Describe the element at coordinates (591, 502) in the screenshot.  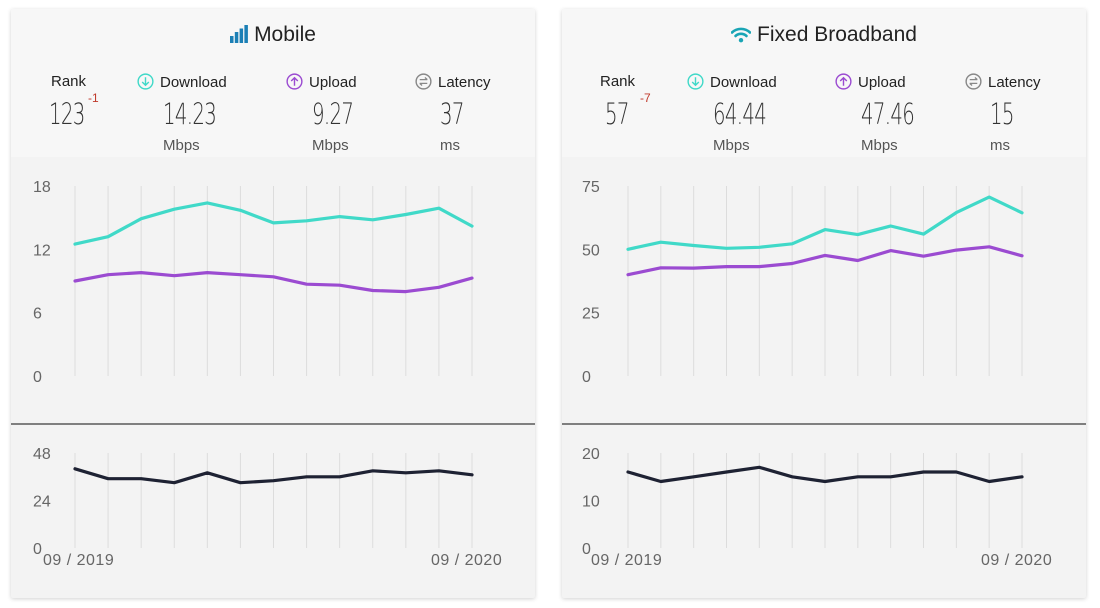
I see `latency-y-tick: 10` at that location.